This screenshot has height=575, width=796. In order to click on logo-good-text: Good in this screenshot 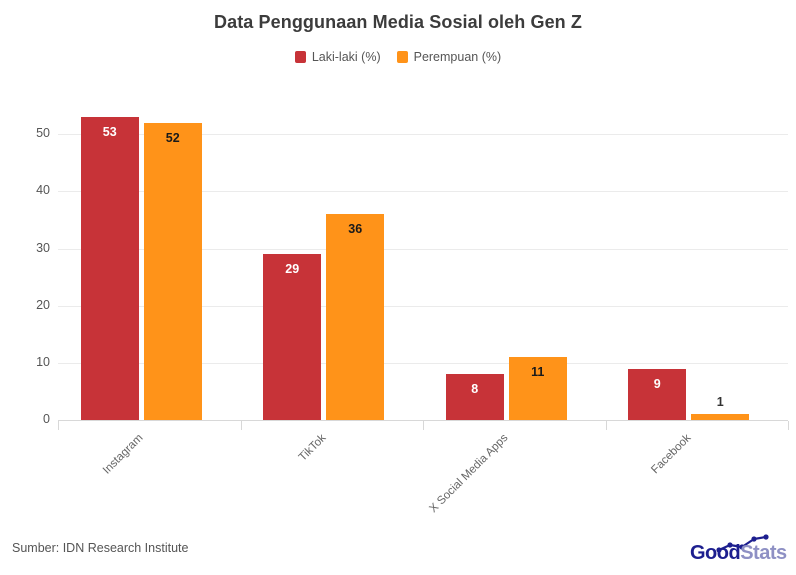, I will do `click(715, 553)`.